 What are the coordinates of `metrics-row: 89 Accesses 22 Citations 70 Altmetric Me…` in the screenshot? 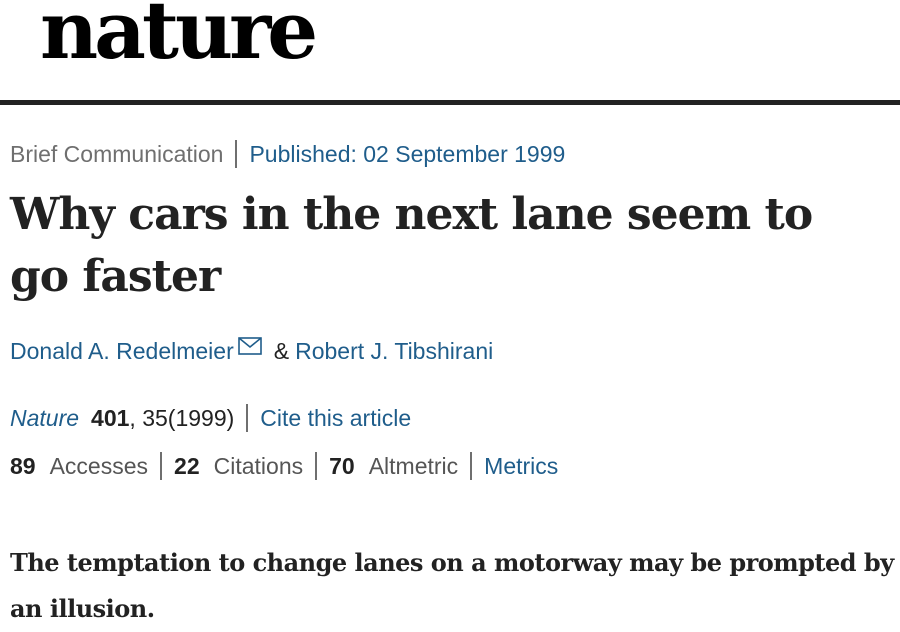 It's located at (284, 466).